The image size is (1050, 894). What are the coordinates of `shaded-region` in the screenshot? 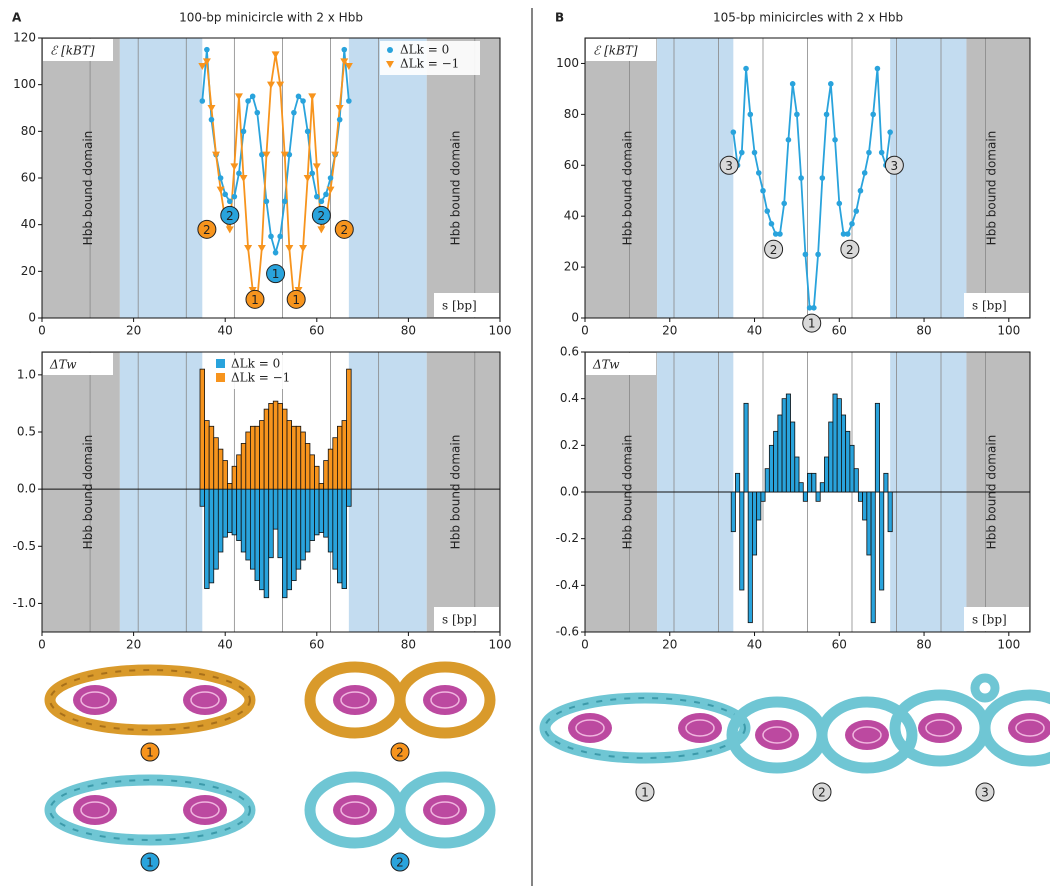 It's located at (387, 492).